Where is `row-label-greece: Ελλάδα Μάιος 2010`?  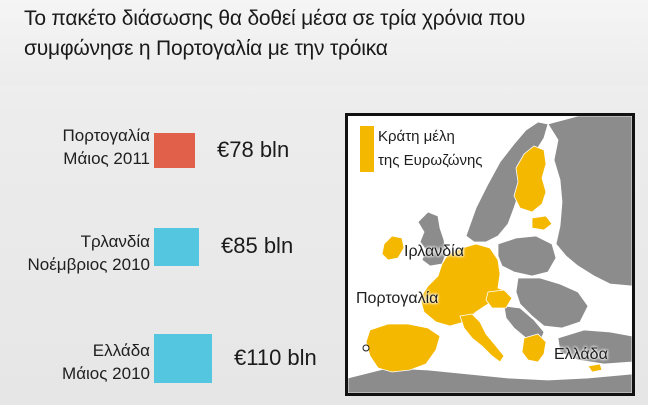 row-label-greece: Ελλάδα Μάιος 2010 is located at coordinates (75, 362).